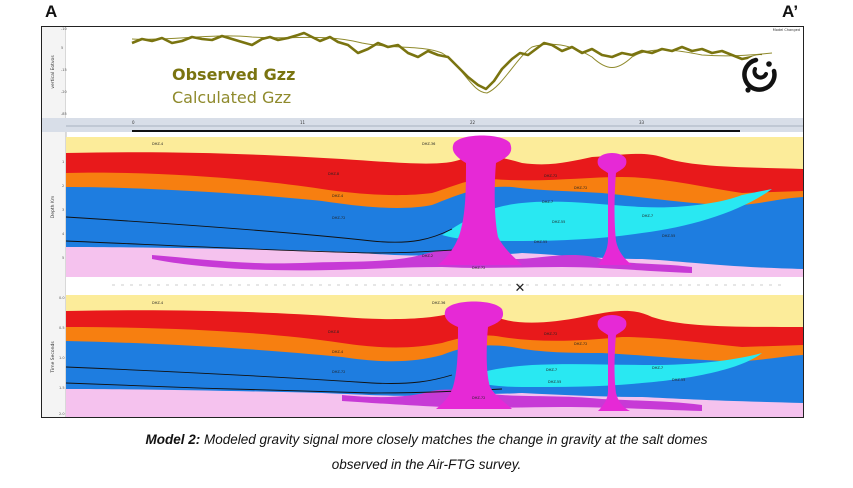 This screenshot has width=853, height=488. Describe the element at coordinates (427, 256) in the screenshot. I see `layer-label: DHZ-2` at that location.